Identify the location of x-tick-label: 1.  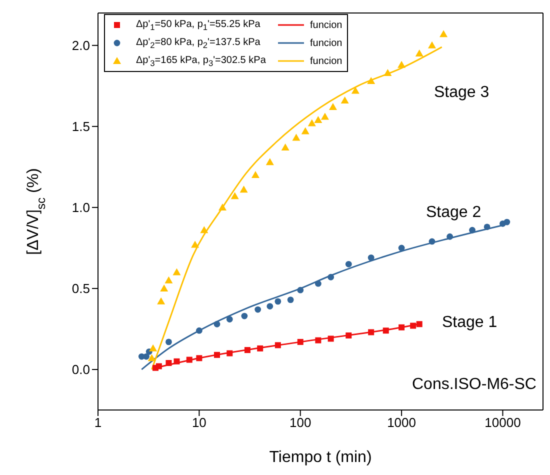
(98, 422).